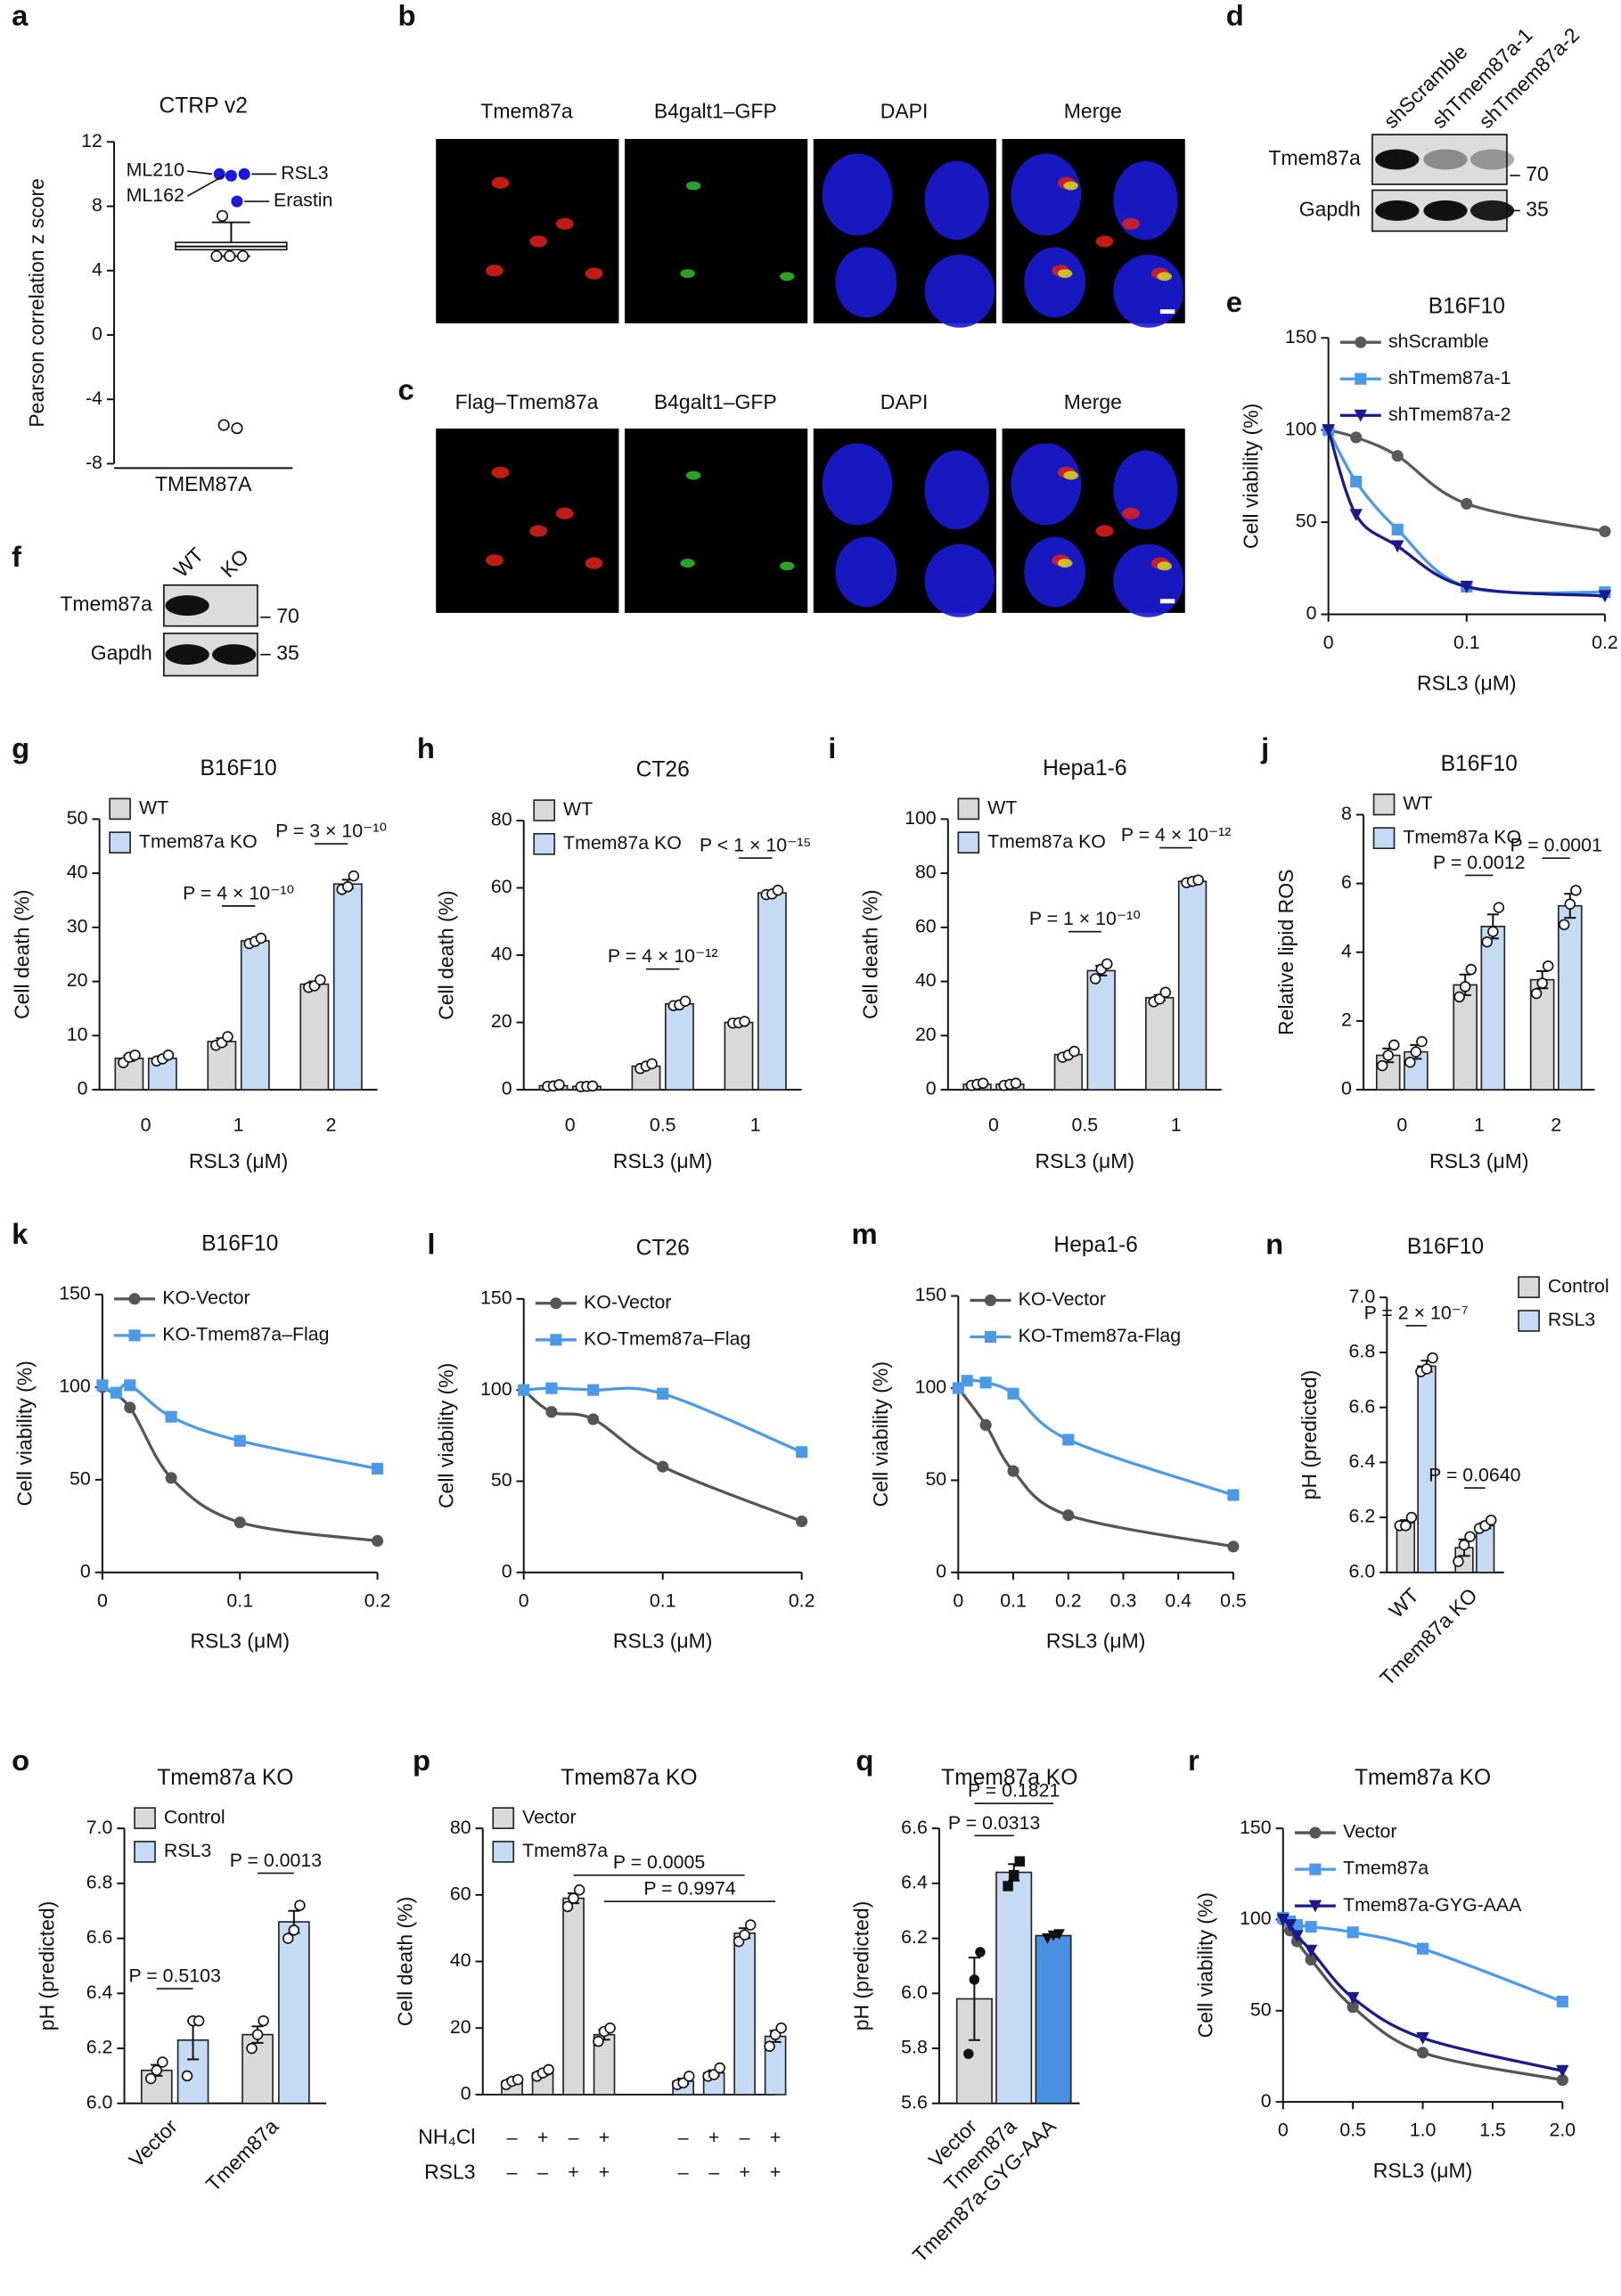 The image size is (1621, 2296). What do you see at coordinates (77, 1034) in the screenshot?
I see `y-tick-label: 10` at bounding box center [77, 1034].